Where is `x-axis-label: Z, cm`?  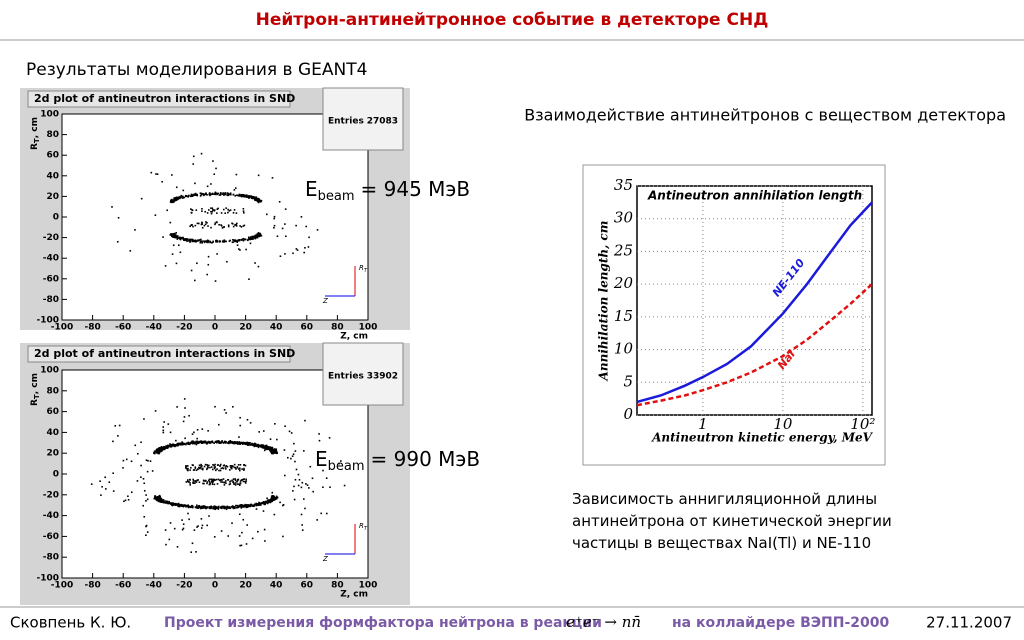
x-axis-label: Z, cm is located at coordinates (354, 595).